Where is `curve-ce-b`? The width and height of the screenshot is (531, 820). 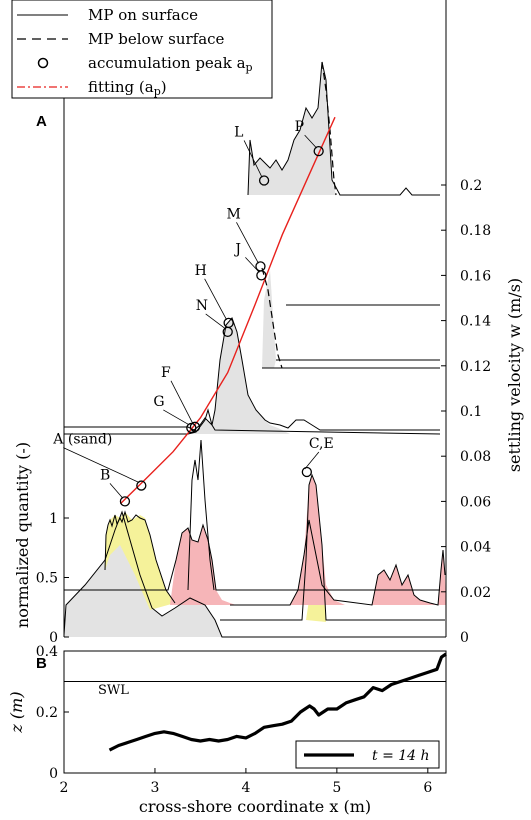 curve-ce-b is located at coordinates (338, 562).